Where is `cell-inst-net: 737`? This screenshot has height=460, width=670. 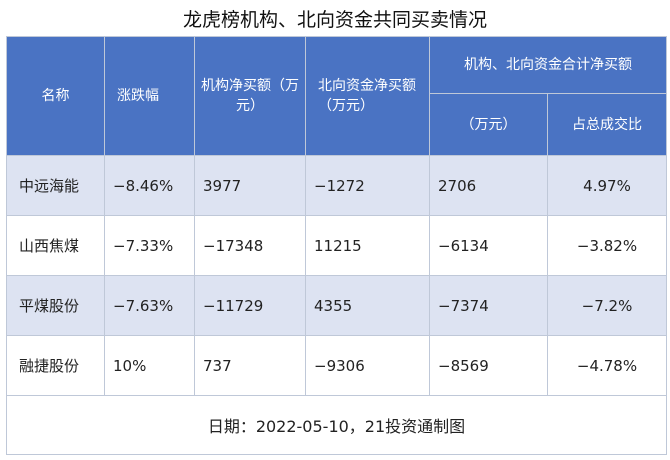
cell-inst-net: 737 is located at coordinates (250, 365).